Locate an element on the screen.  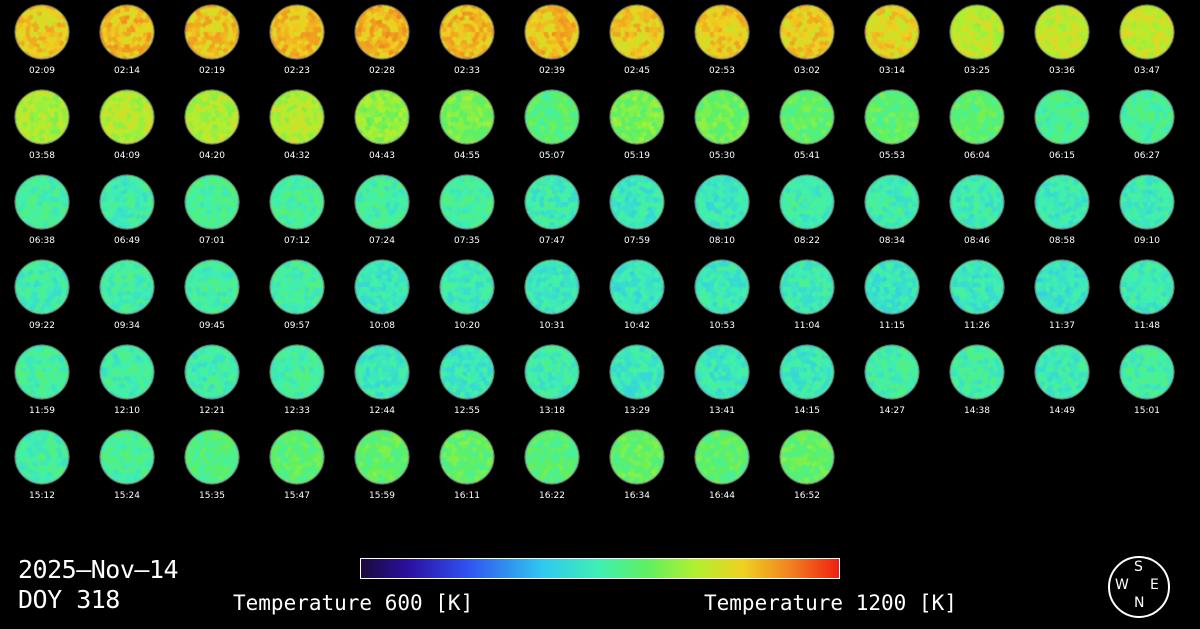
thumbnail: 08:58 is located at coordinates (1062, 214).